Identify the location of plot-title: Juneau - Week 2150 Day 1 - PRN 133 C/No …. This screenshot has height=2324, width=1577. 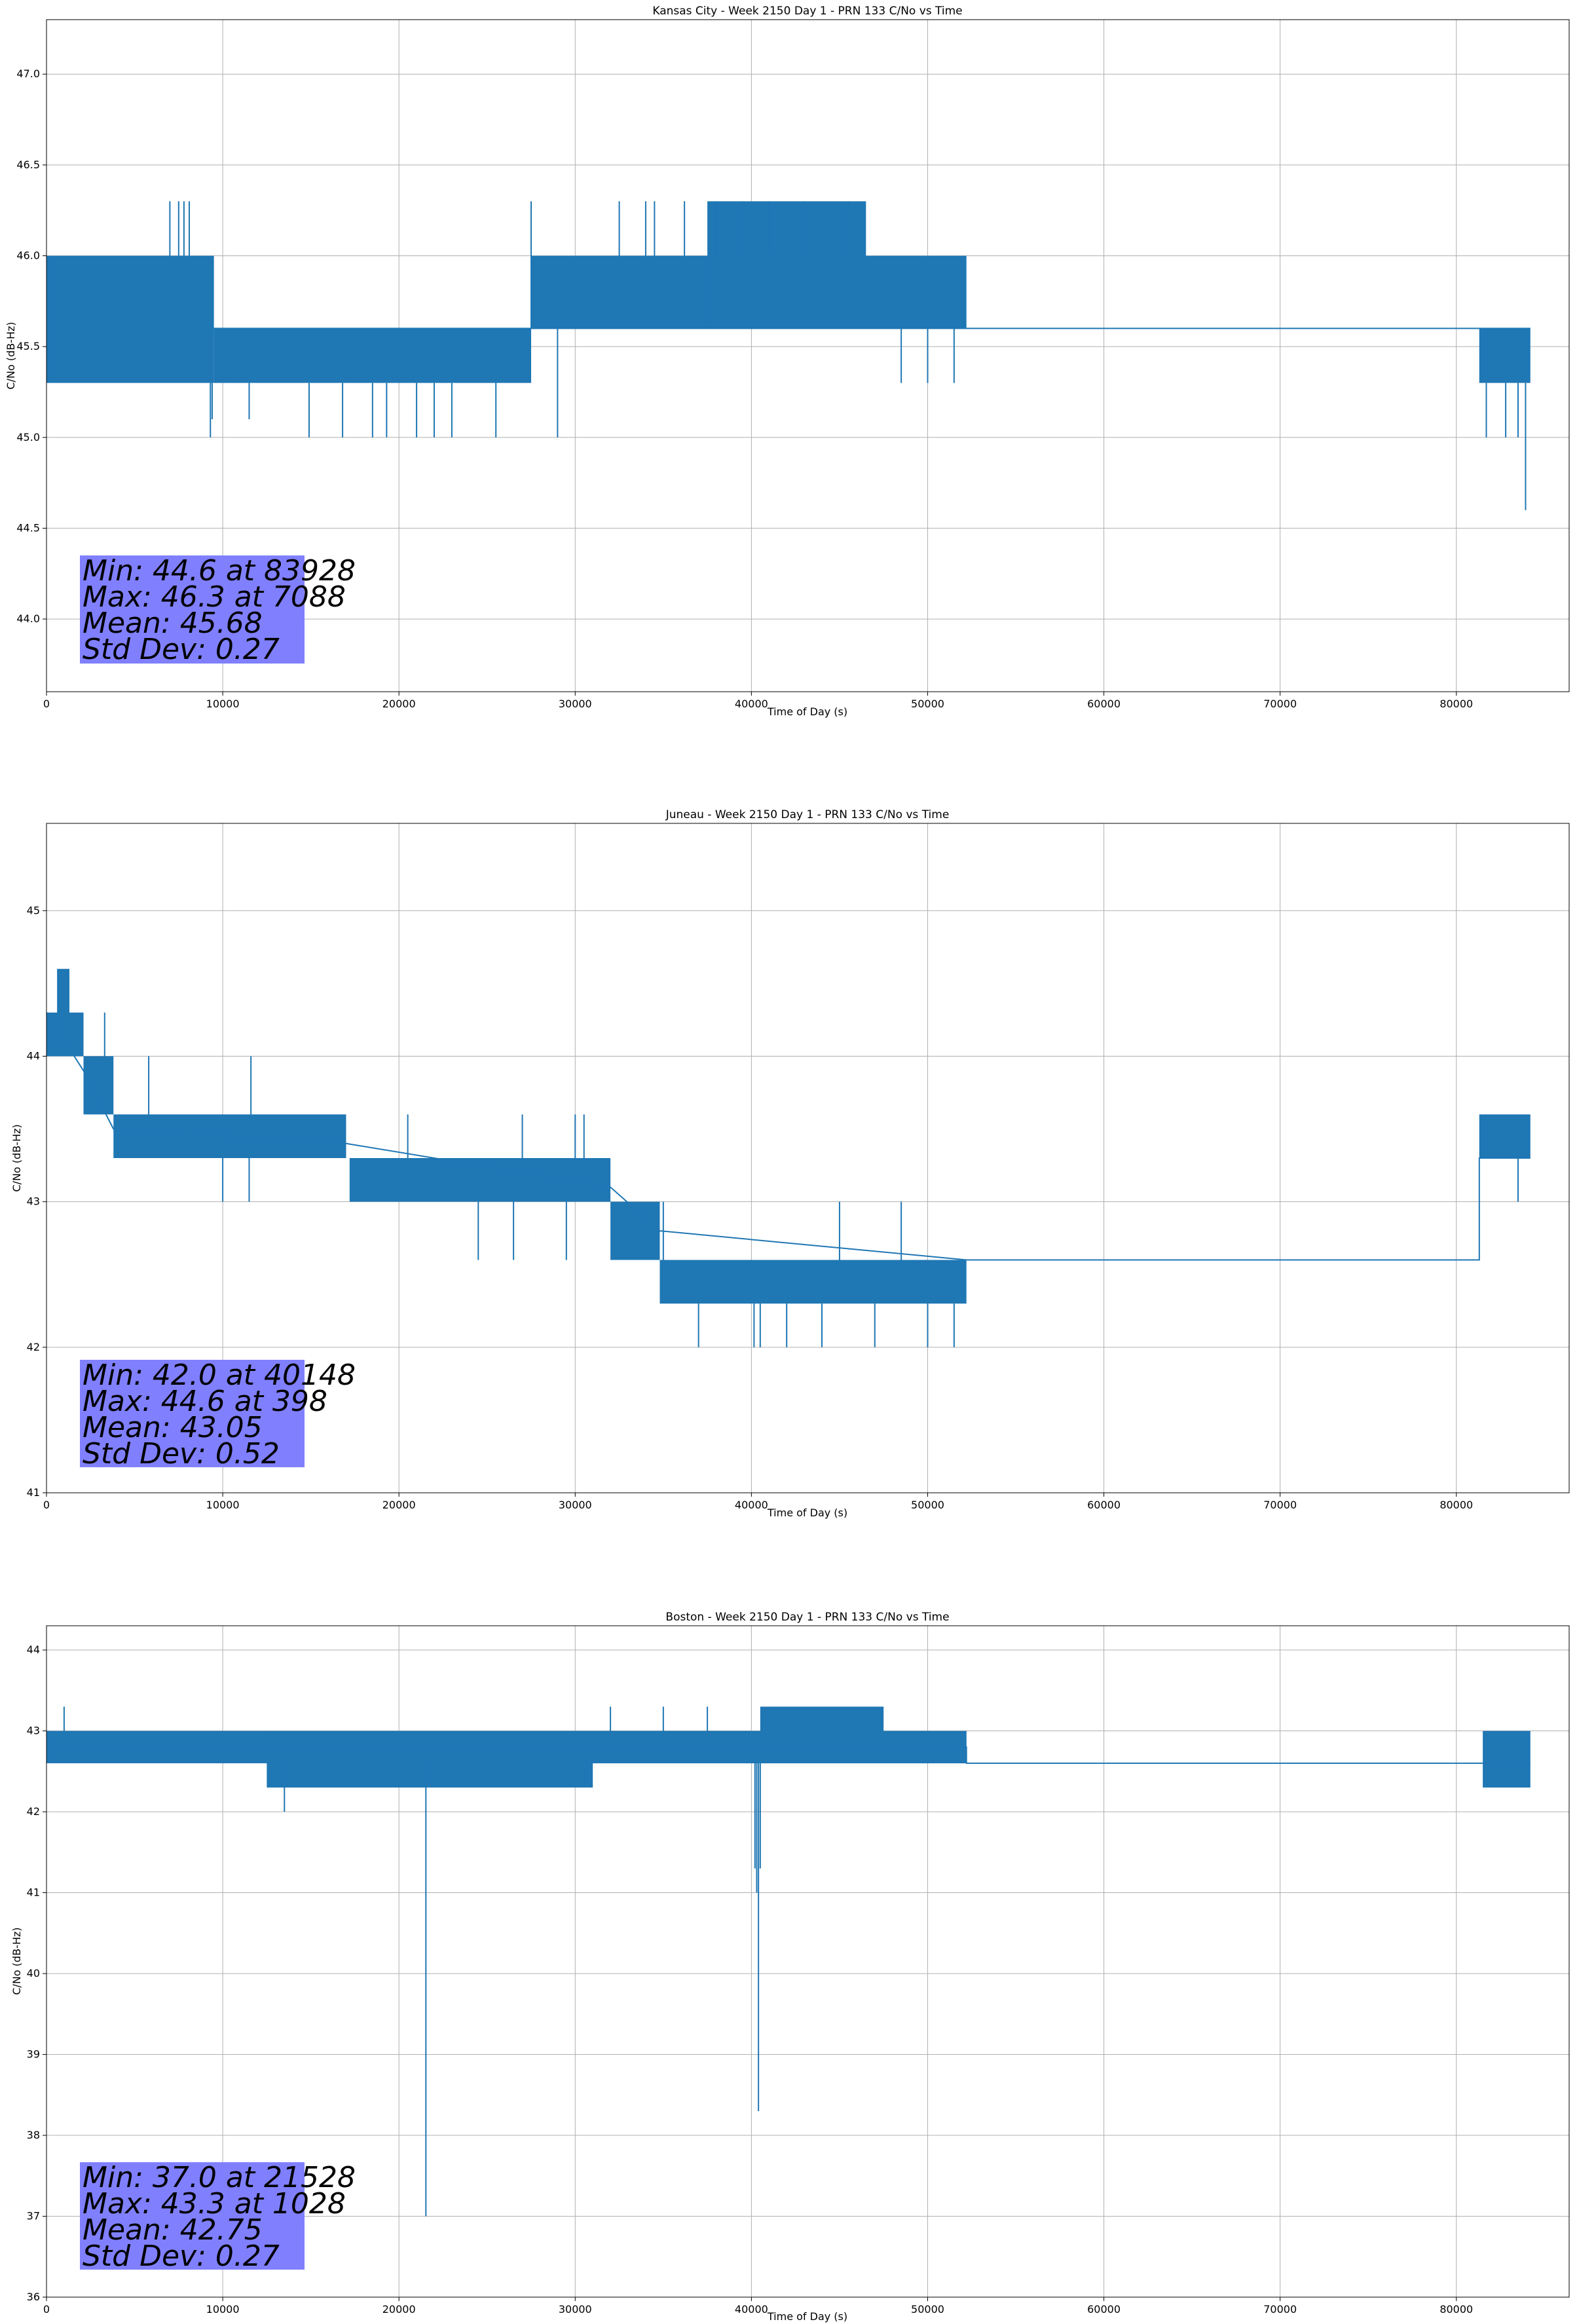
(807, 814).